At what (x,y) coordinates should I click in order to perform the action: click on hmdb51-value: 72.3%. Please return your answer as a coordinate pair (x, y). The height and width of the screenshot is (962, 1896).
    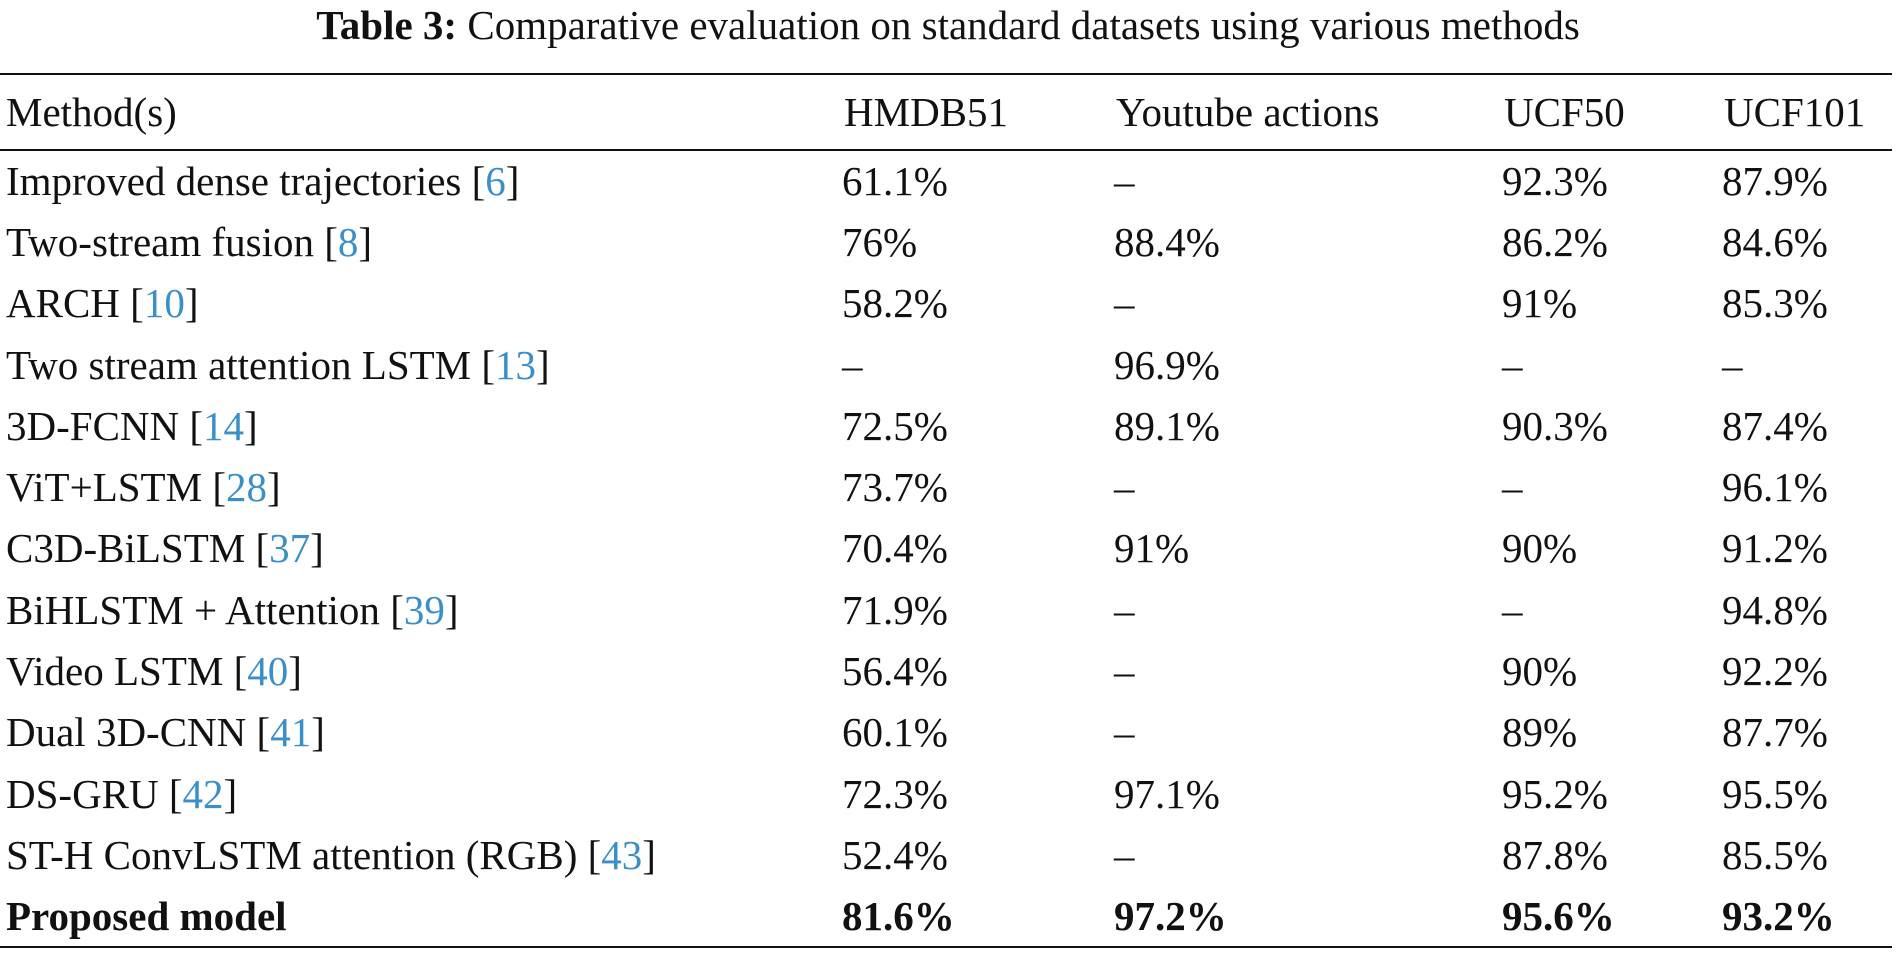
    Looking at the image, I should click on (895, 793).